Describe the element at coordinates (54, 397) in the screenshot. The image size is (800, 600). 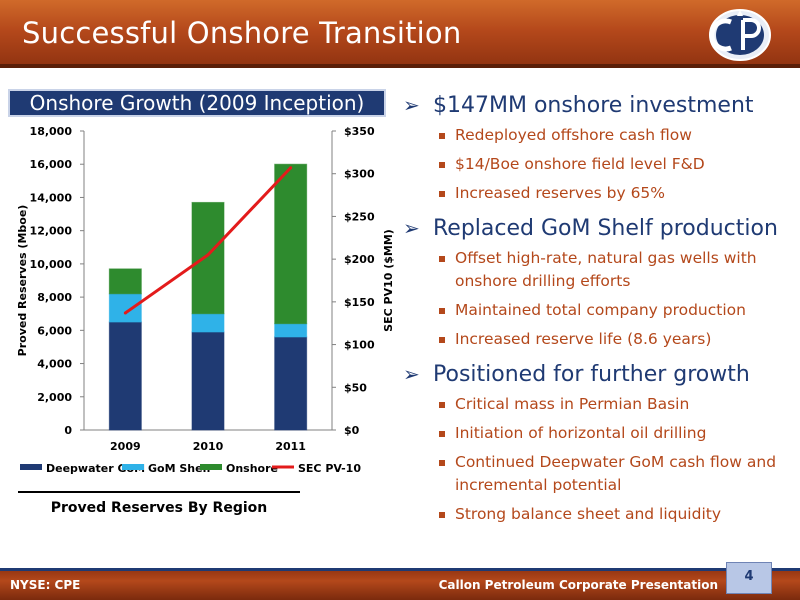
I see `y-tick-label: 2,000` at that location.